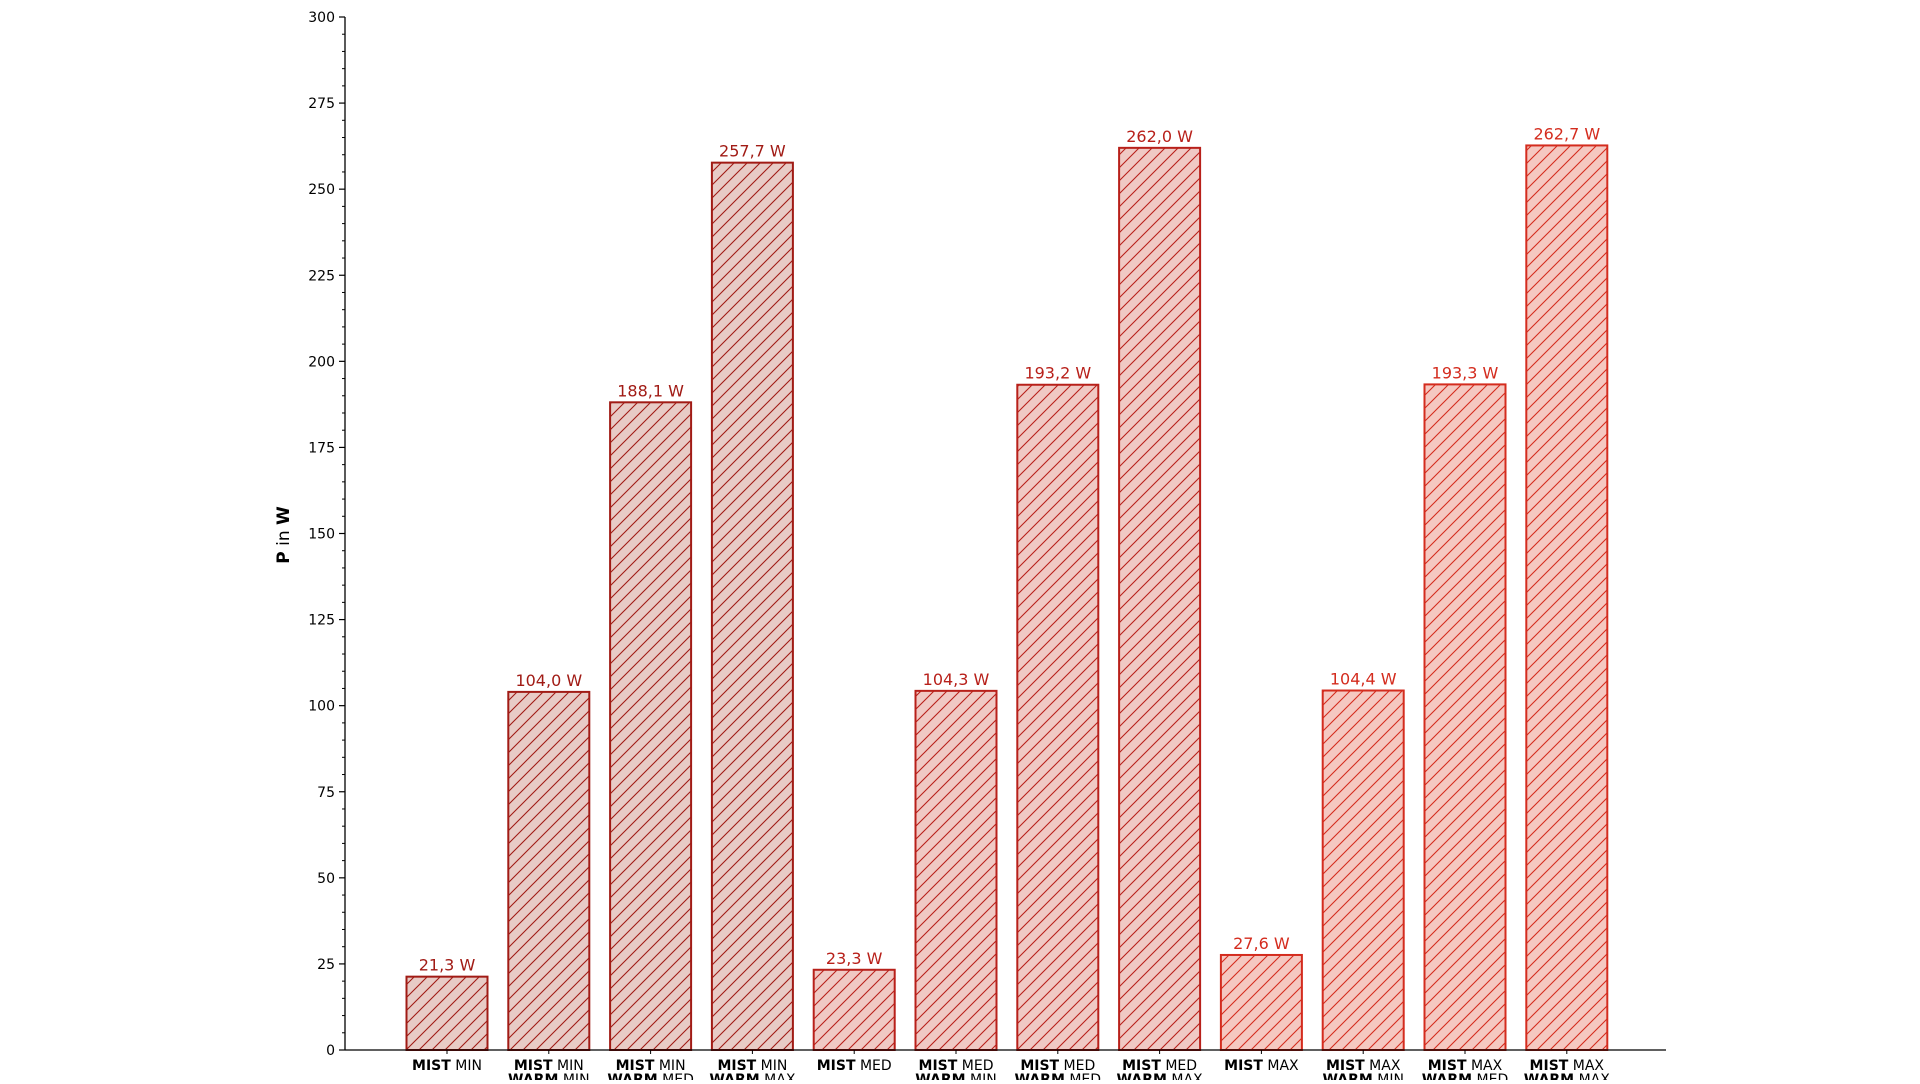 This screenshot has height=1084, width=1920. What do you see at coordinates (956, 679) in the screenshot?
I see `bar-value-label: 104,3 W` at bounding box center [956, 679].